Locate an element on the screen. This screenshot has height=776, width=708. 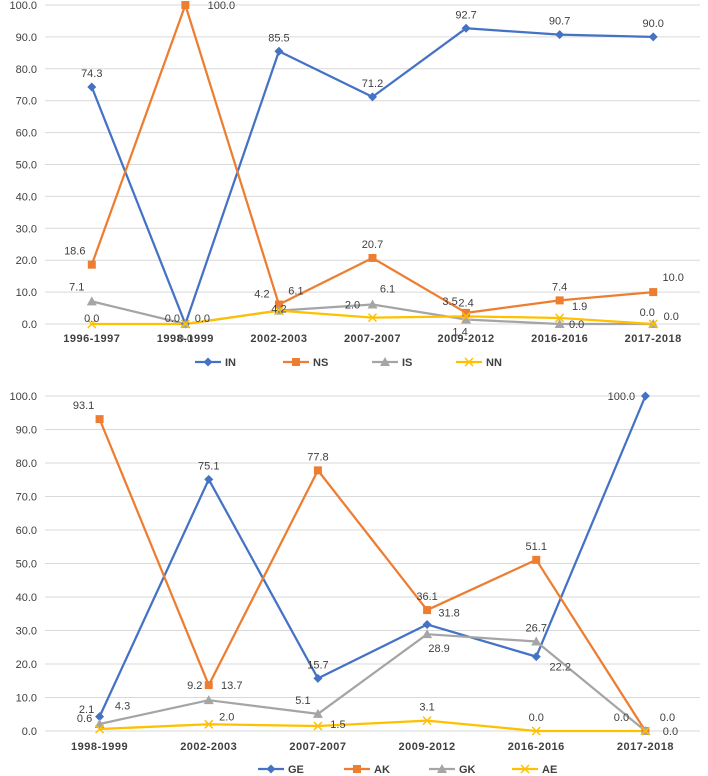
data-label-ae: 0.6 is located at coordinates (84, 719).